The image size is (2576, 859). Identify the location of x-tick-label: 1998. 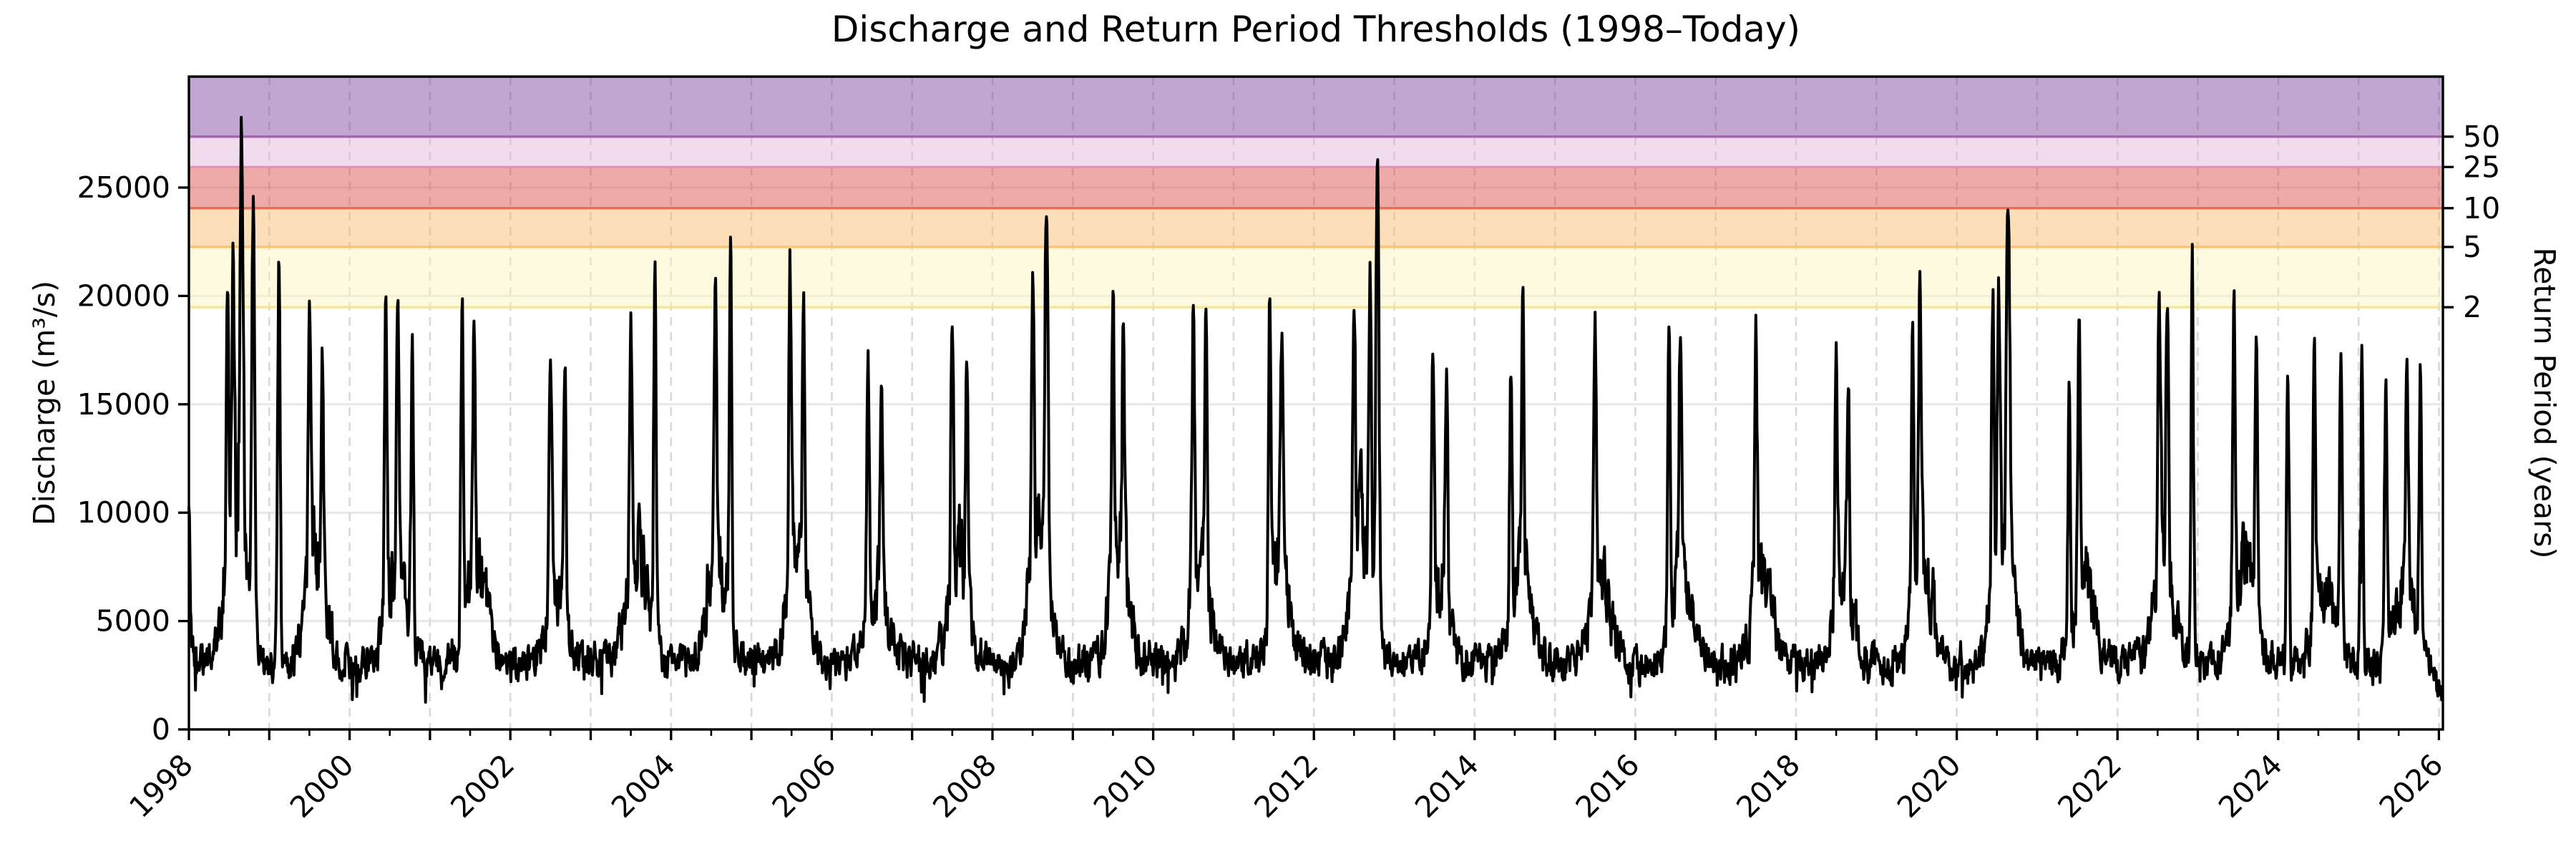
(161, 786).